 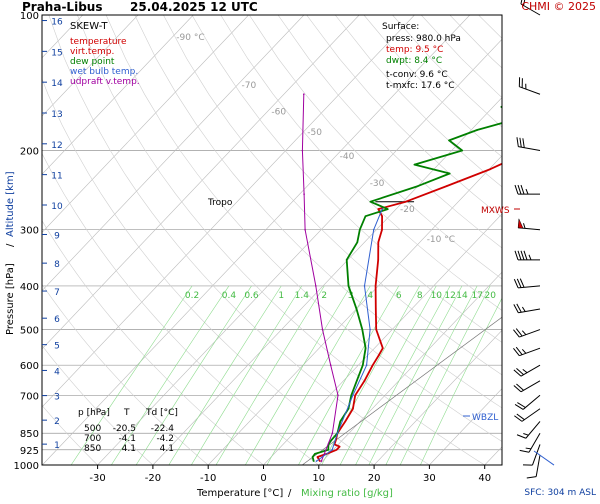 What do you see at coordinates (29, 451) in the screenshot?
I see `pressure-tick-label: 925` at bounding box center [29, 451].